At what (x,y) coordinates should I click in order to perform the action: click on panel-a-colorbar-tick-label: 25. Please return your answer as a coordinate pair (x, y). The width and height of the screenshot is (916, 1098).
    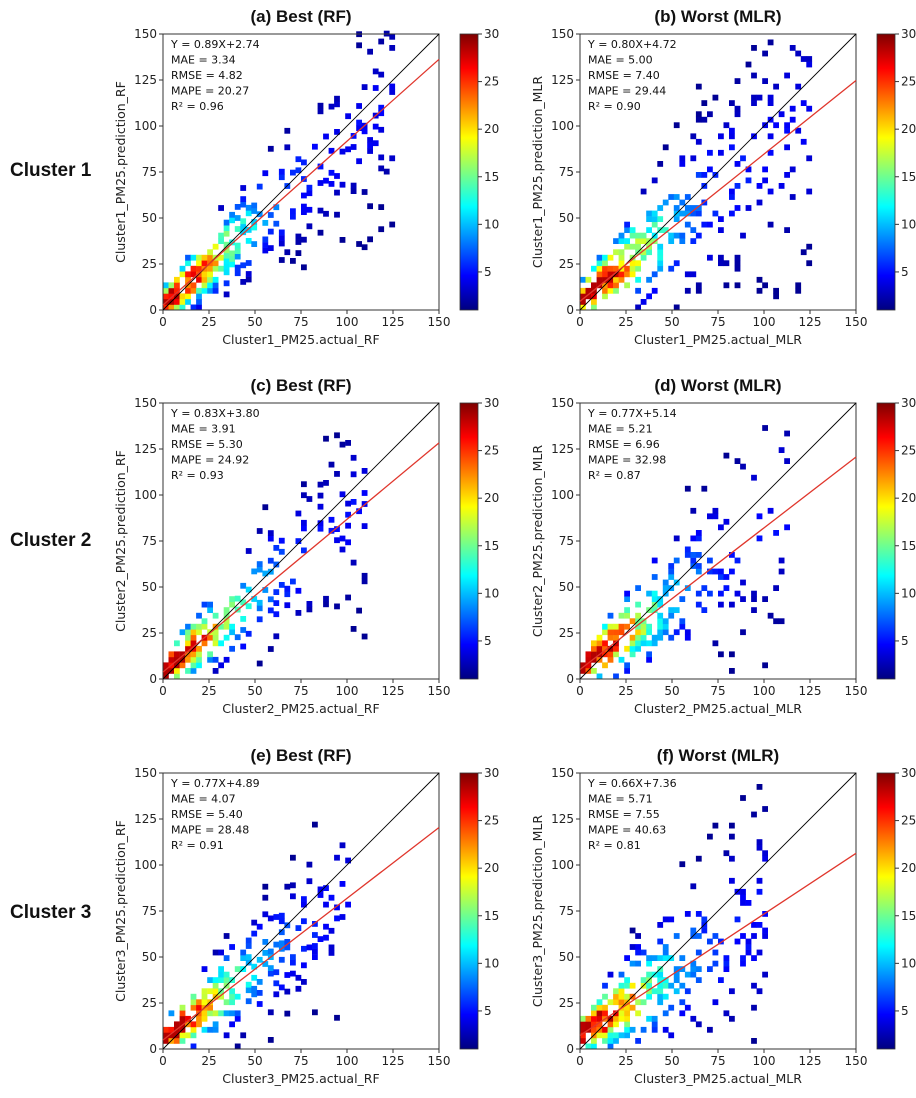
    Looking at the image, I should click on (491, 82).